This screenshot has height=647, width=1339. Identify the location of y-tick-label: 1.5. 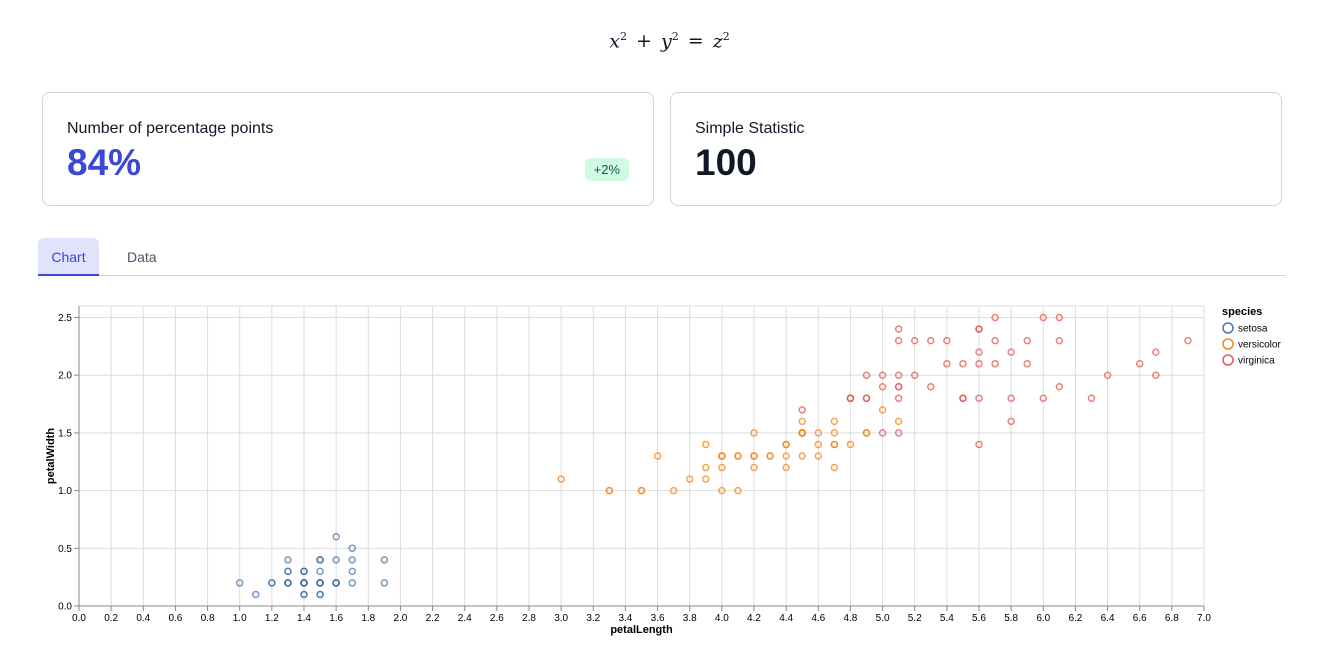
(65, 433).